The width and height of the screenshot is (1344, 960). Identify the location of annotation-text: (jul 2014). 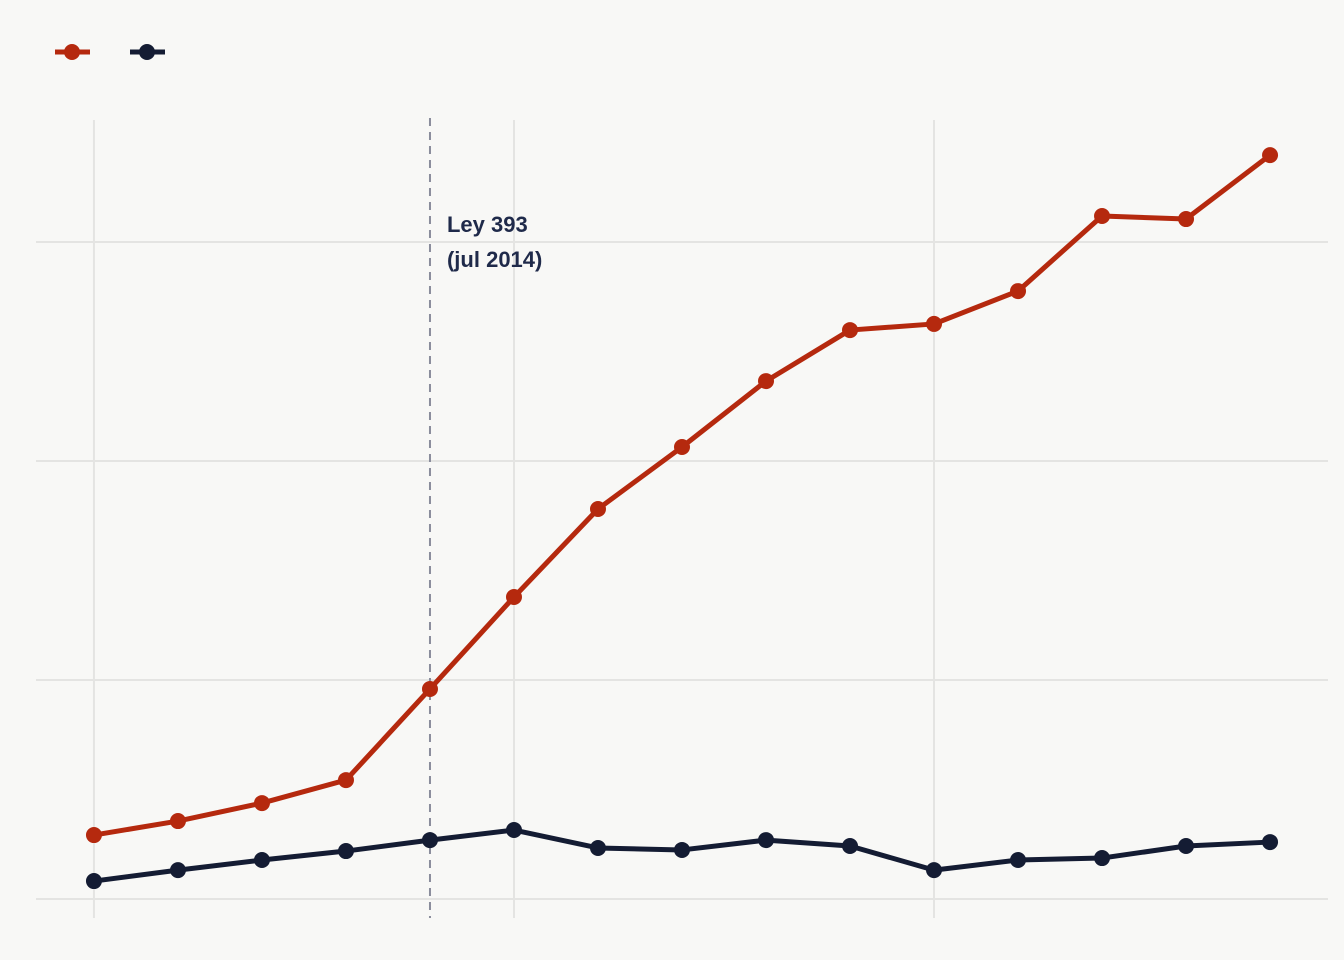
(494, 259).